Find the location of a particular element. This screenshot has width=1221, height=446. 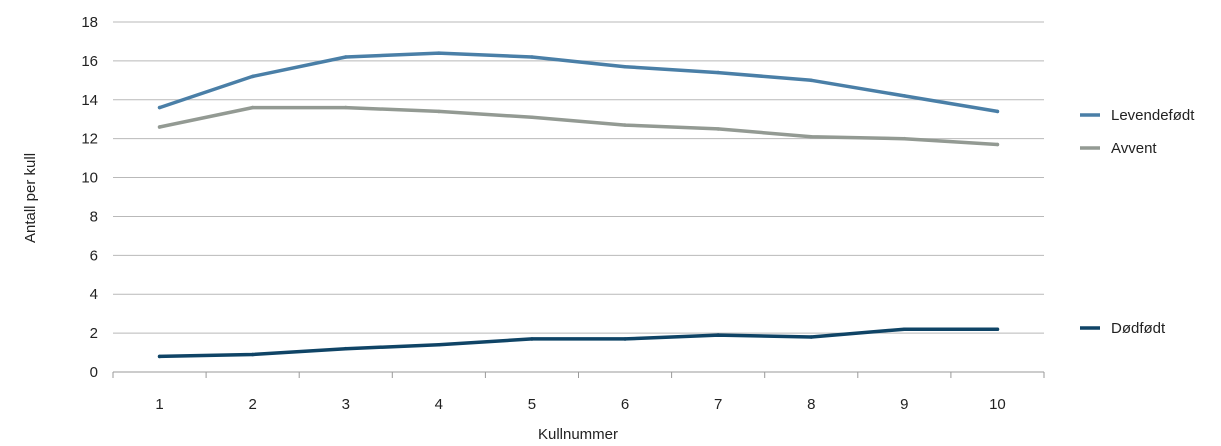

x-tick-label: 5 is located at coordinates (532, 404).